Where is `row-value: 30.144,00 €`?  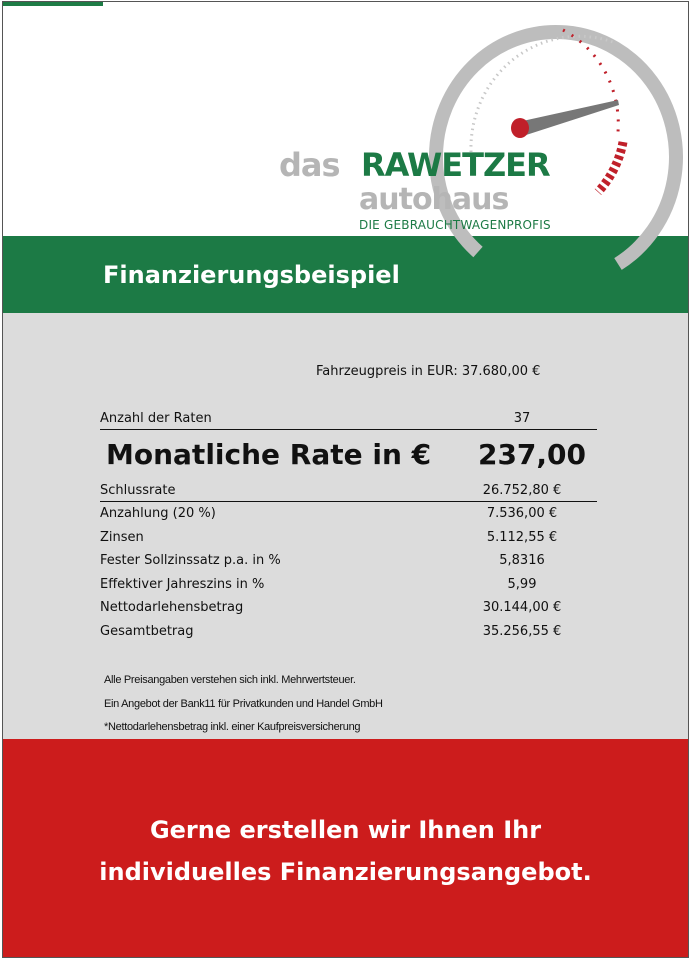 row-value: 30.144,00 € is located at coordinates (522, 607).